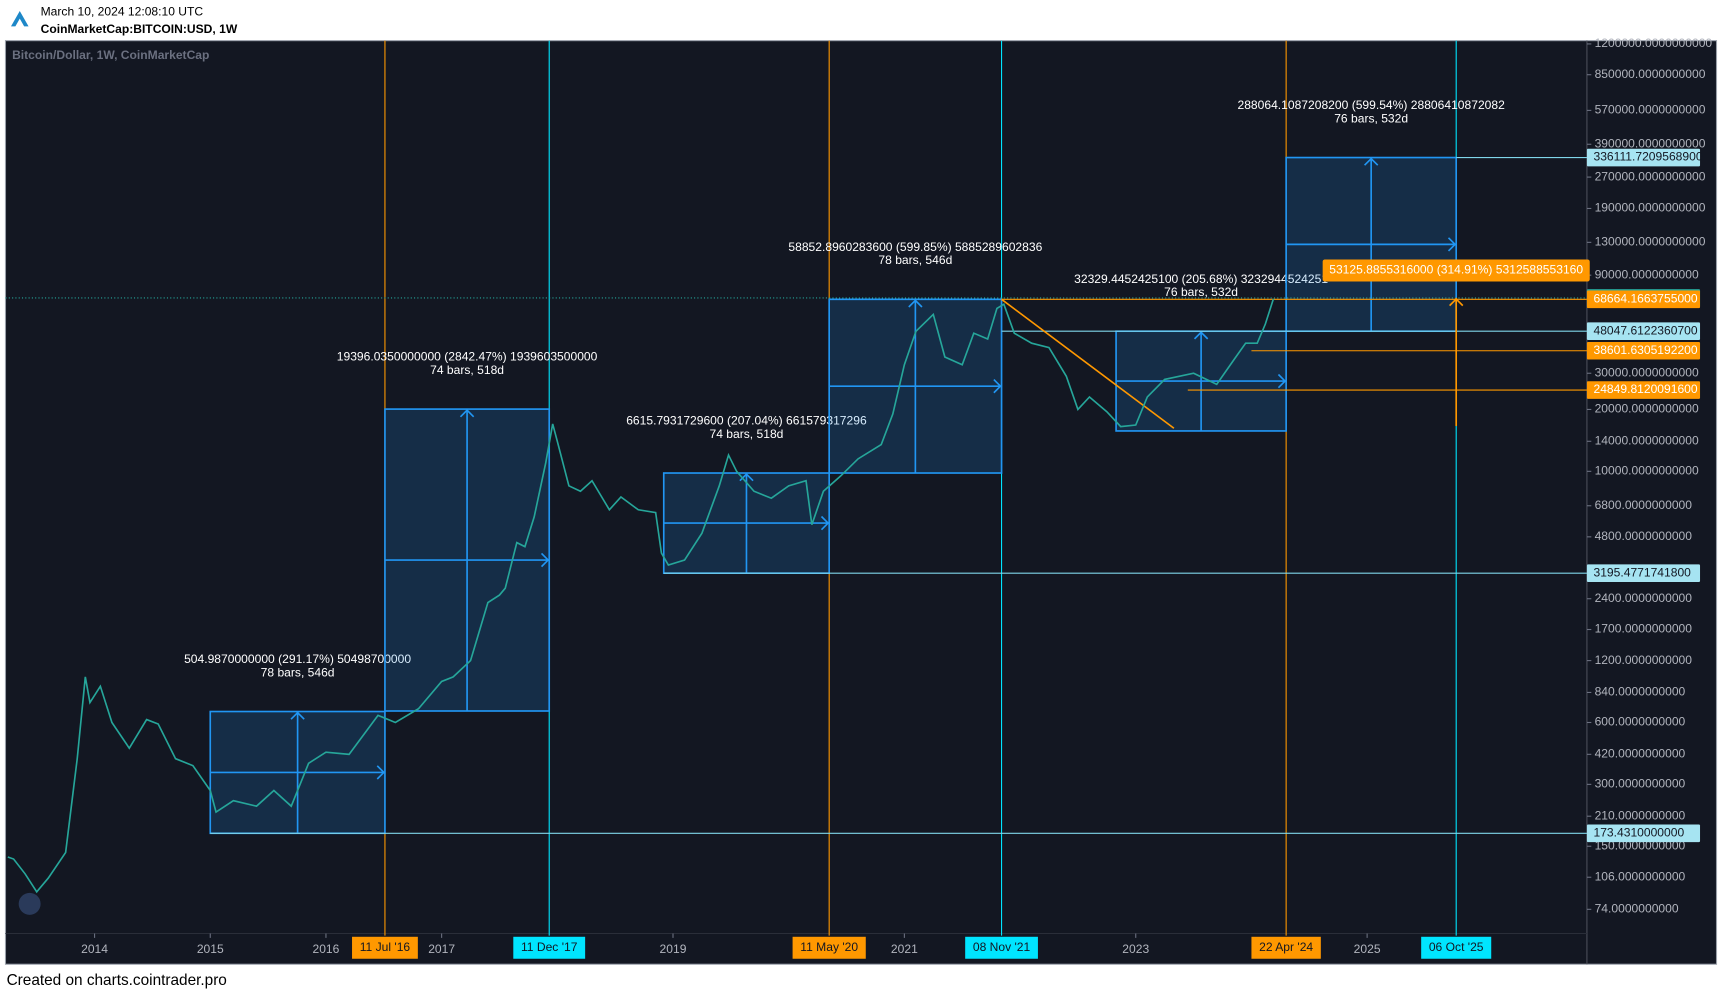 The width and height of the screenshot is (1722, 995). What do you see at coordinates (297, 659) in the screenshot?
I see `range-label: 504.9870000000 (291.17%) 50498700000` at bounding box center [297, 659].